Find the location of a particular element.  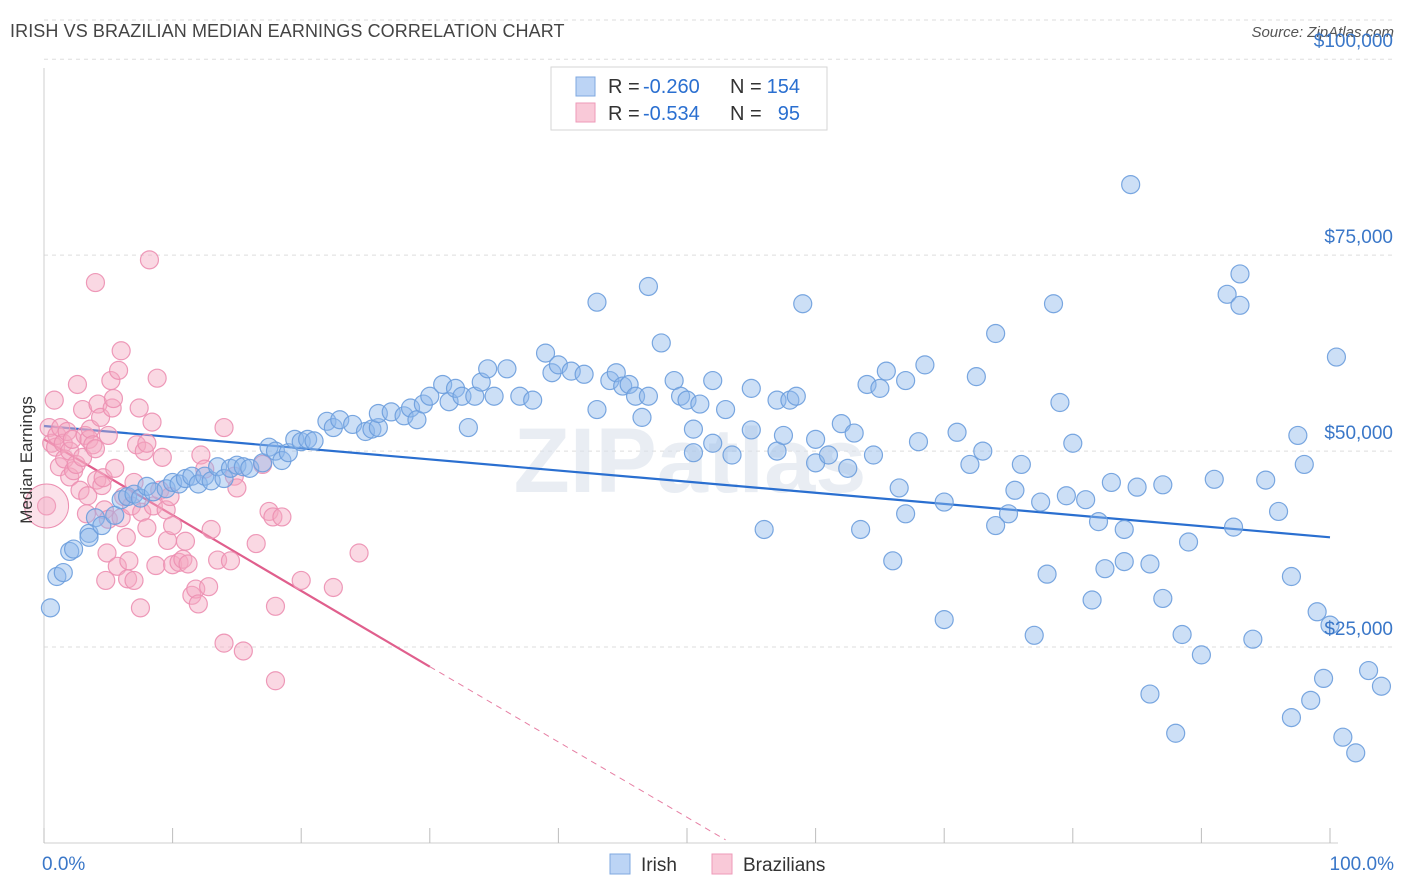

series-legend: Irish Brazilians is located at coordinates (717, 864).